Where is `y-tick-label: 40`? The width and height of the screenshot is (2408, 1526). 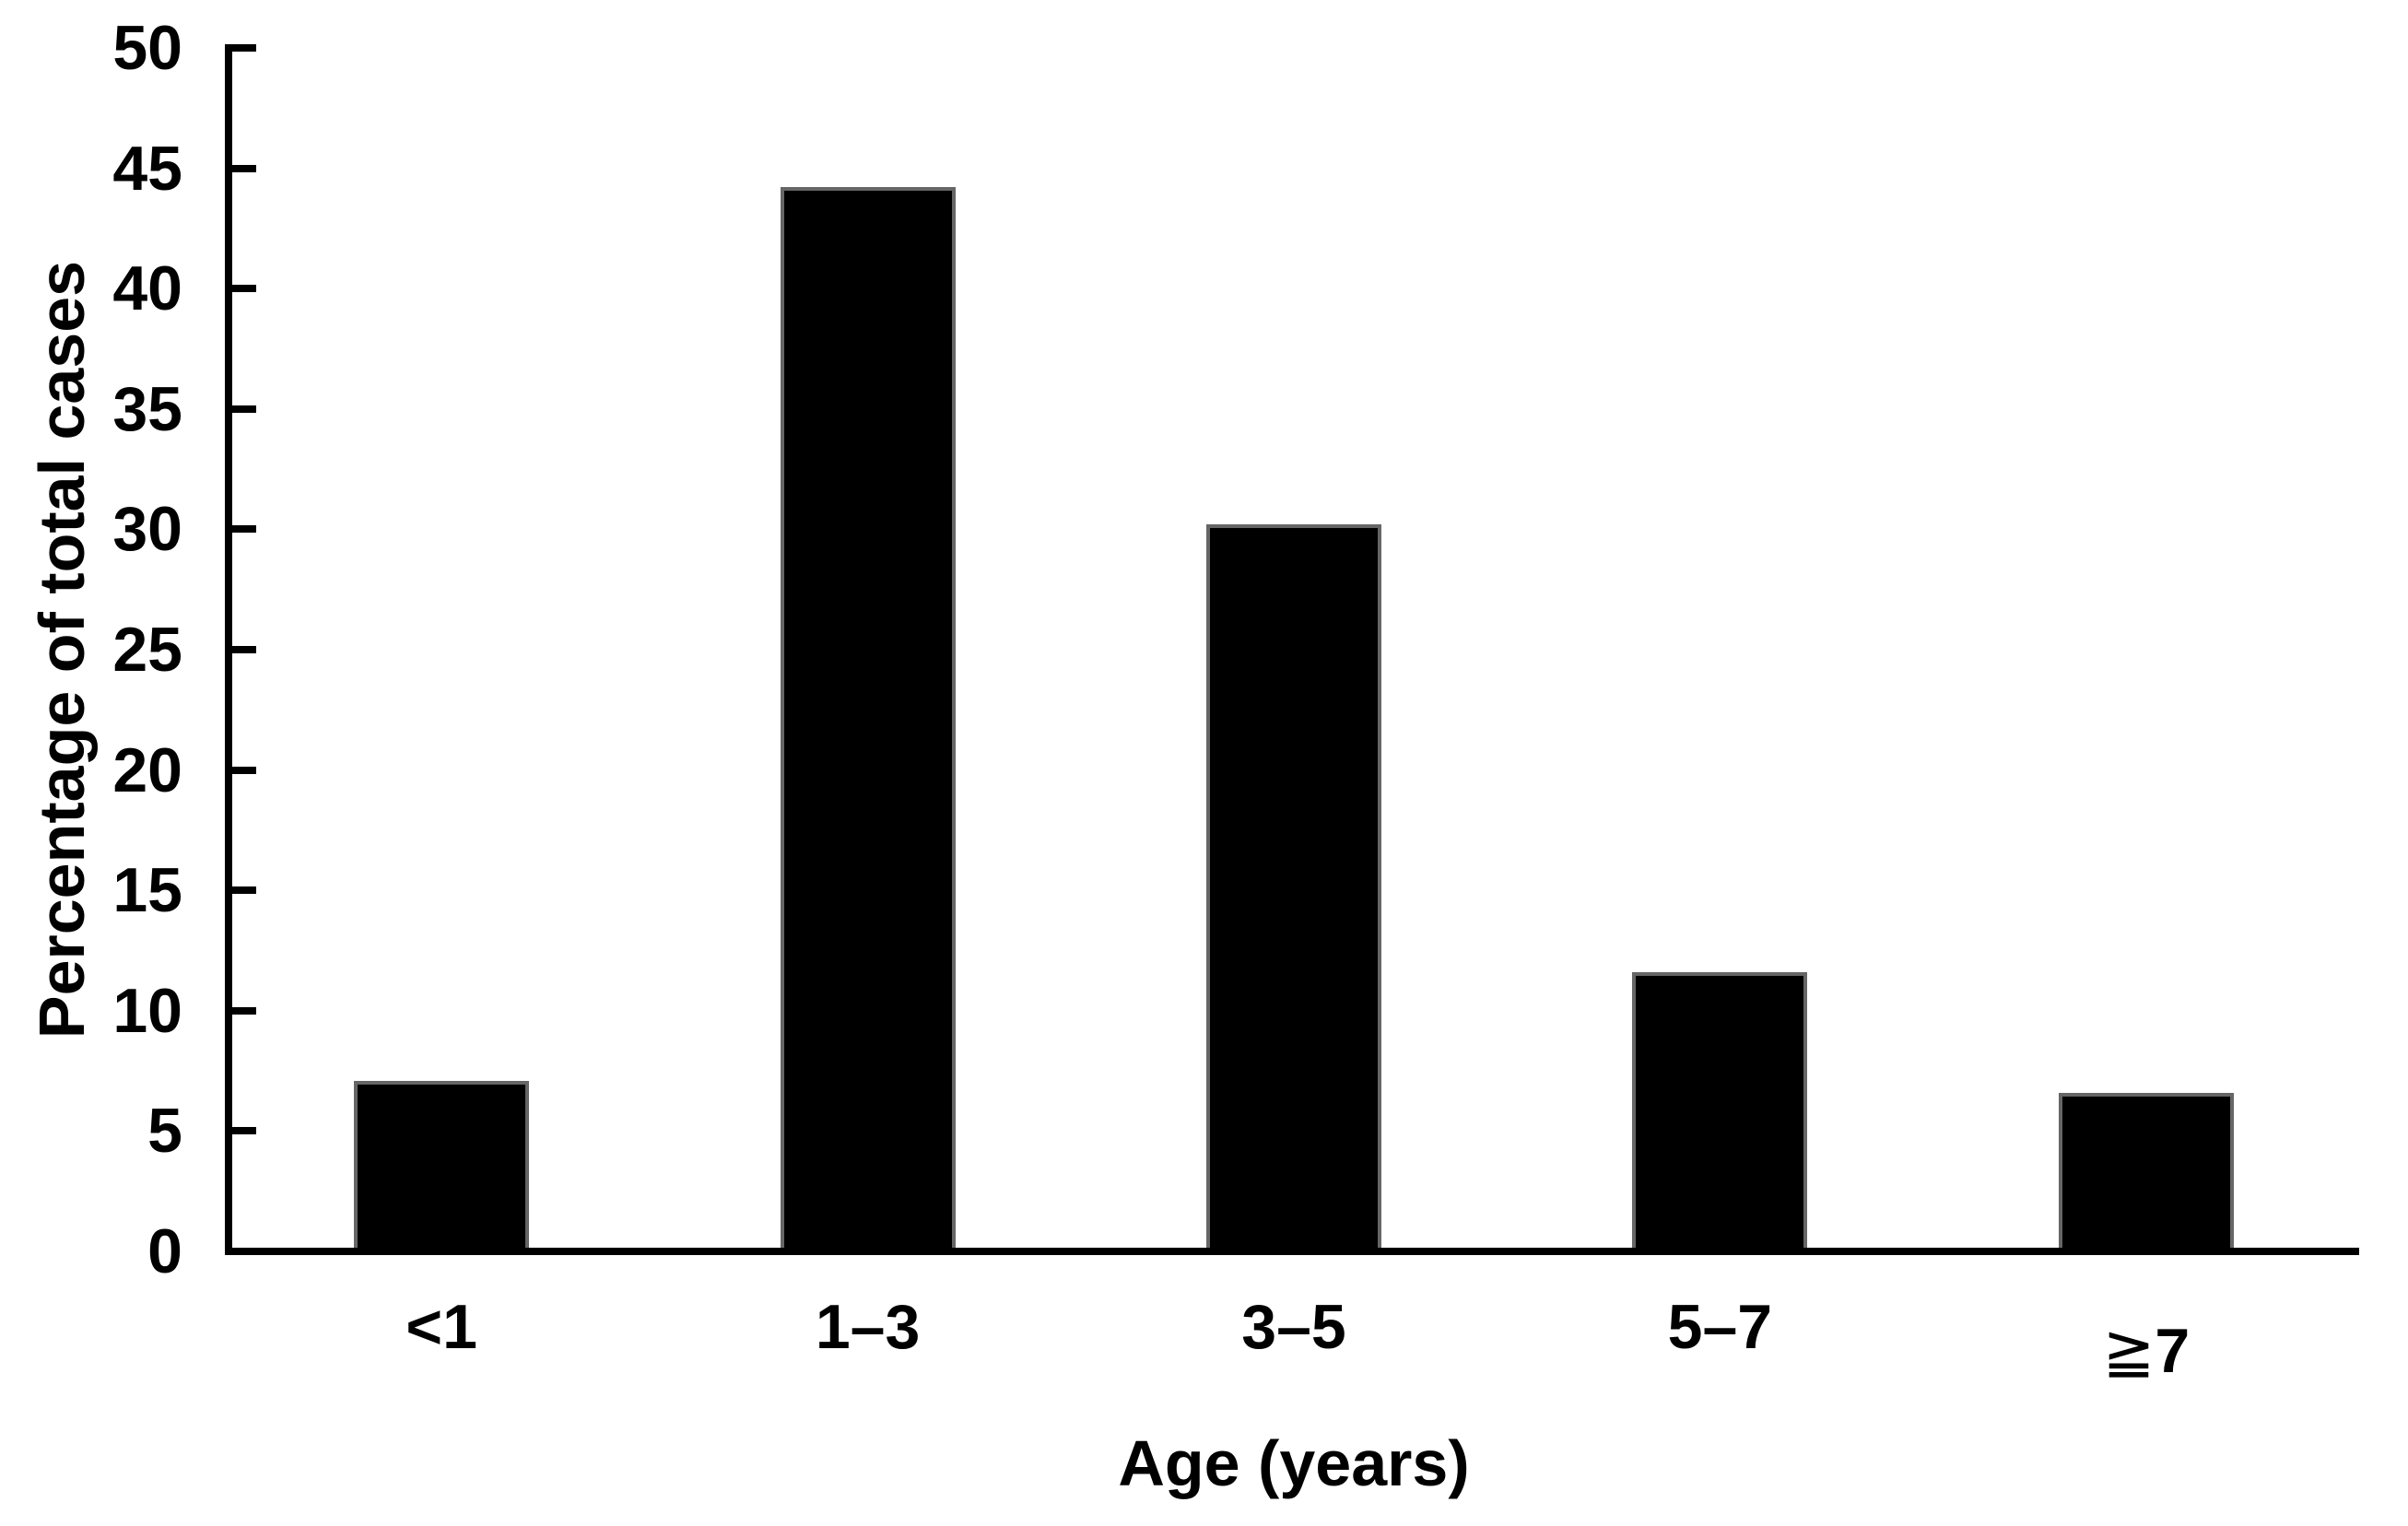
y-tick-label: 40 is located at coordinates (147, 288).